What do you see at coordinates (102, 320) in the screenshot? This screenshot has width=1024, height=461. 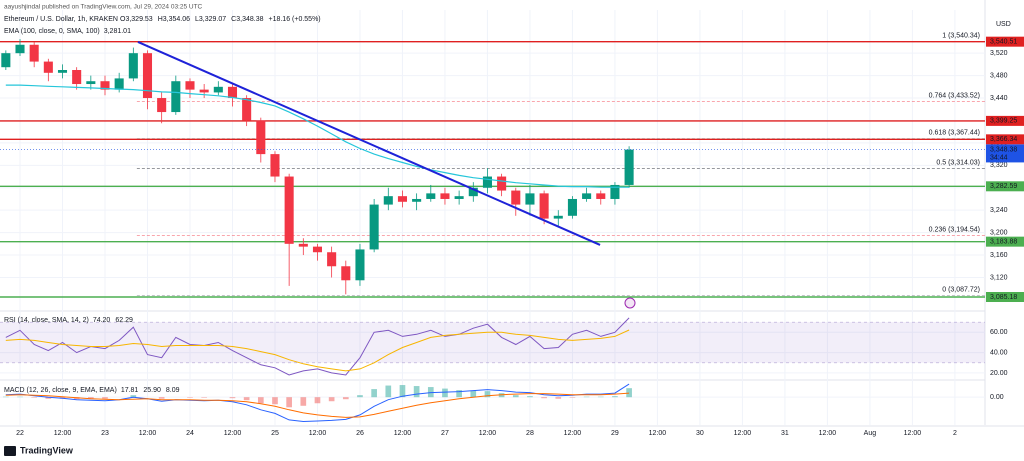 I see `pane-value: 74.20` at bounding box center [102, 320].